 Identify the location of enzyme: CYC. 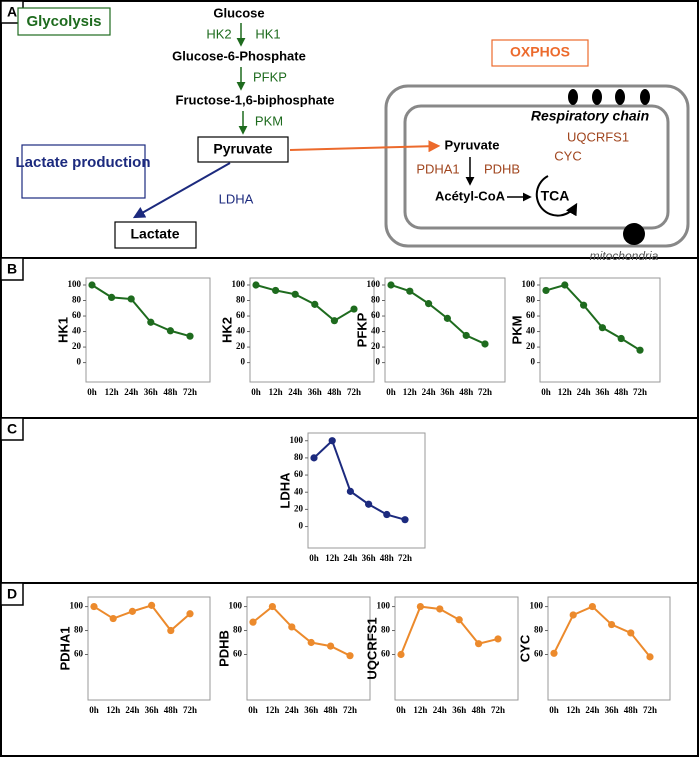
(567, 155).